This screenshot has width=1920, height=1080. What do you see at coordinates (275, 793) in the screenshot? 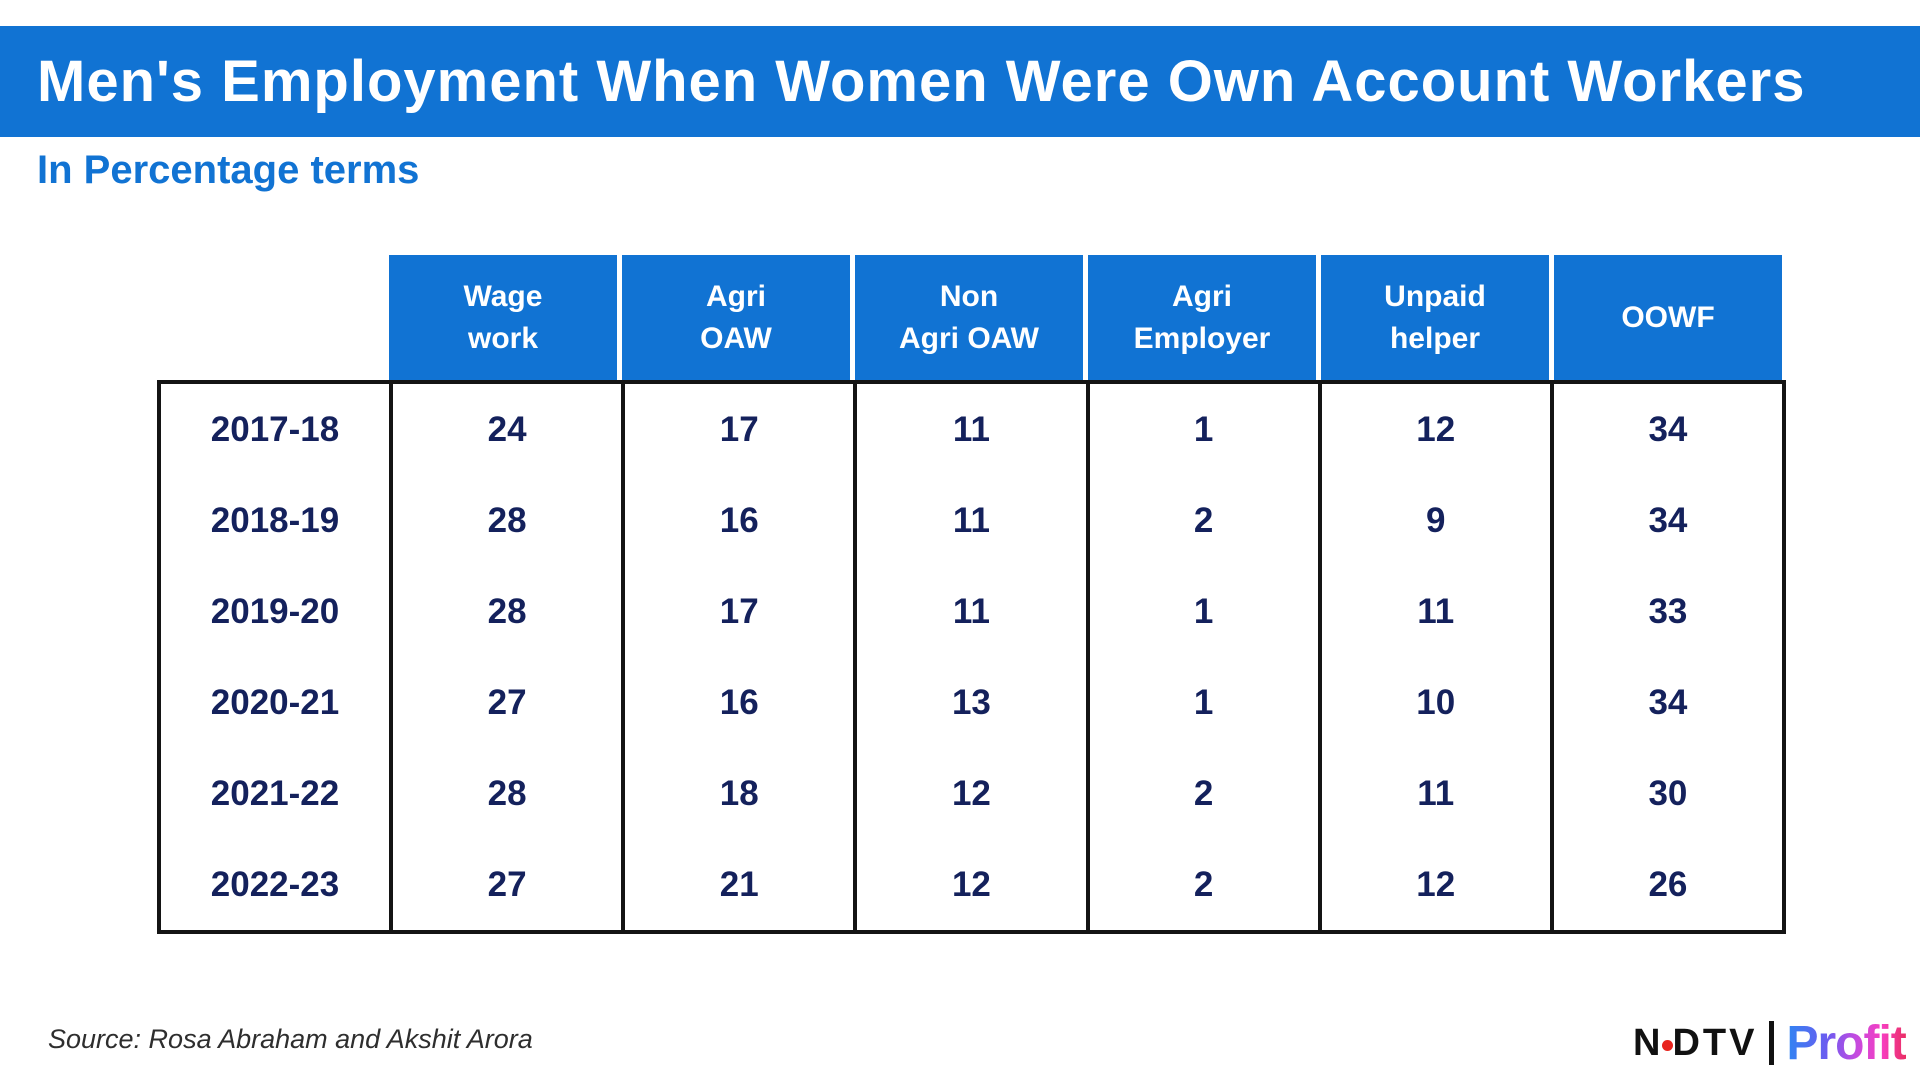
I see `year-cell: 2021-22` at bounding box center [275, 793].